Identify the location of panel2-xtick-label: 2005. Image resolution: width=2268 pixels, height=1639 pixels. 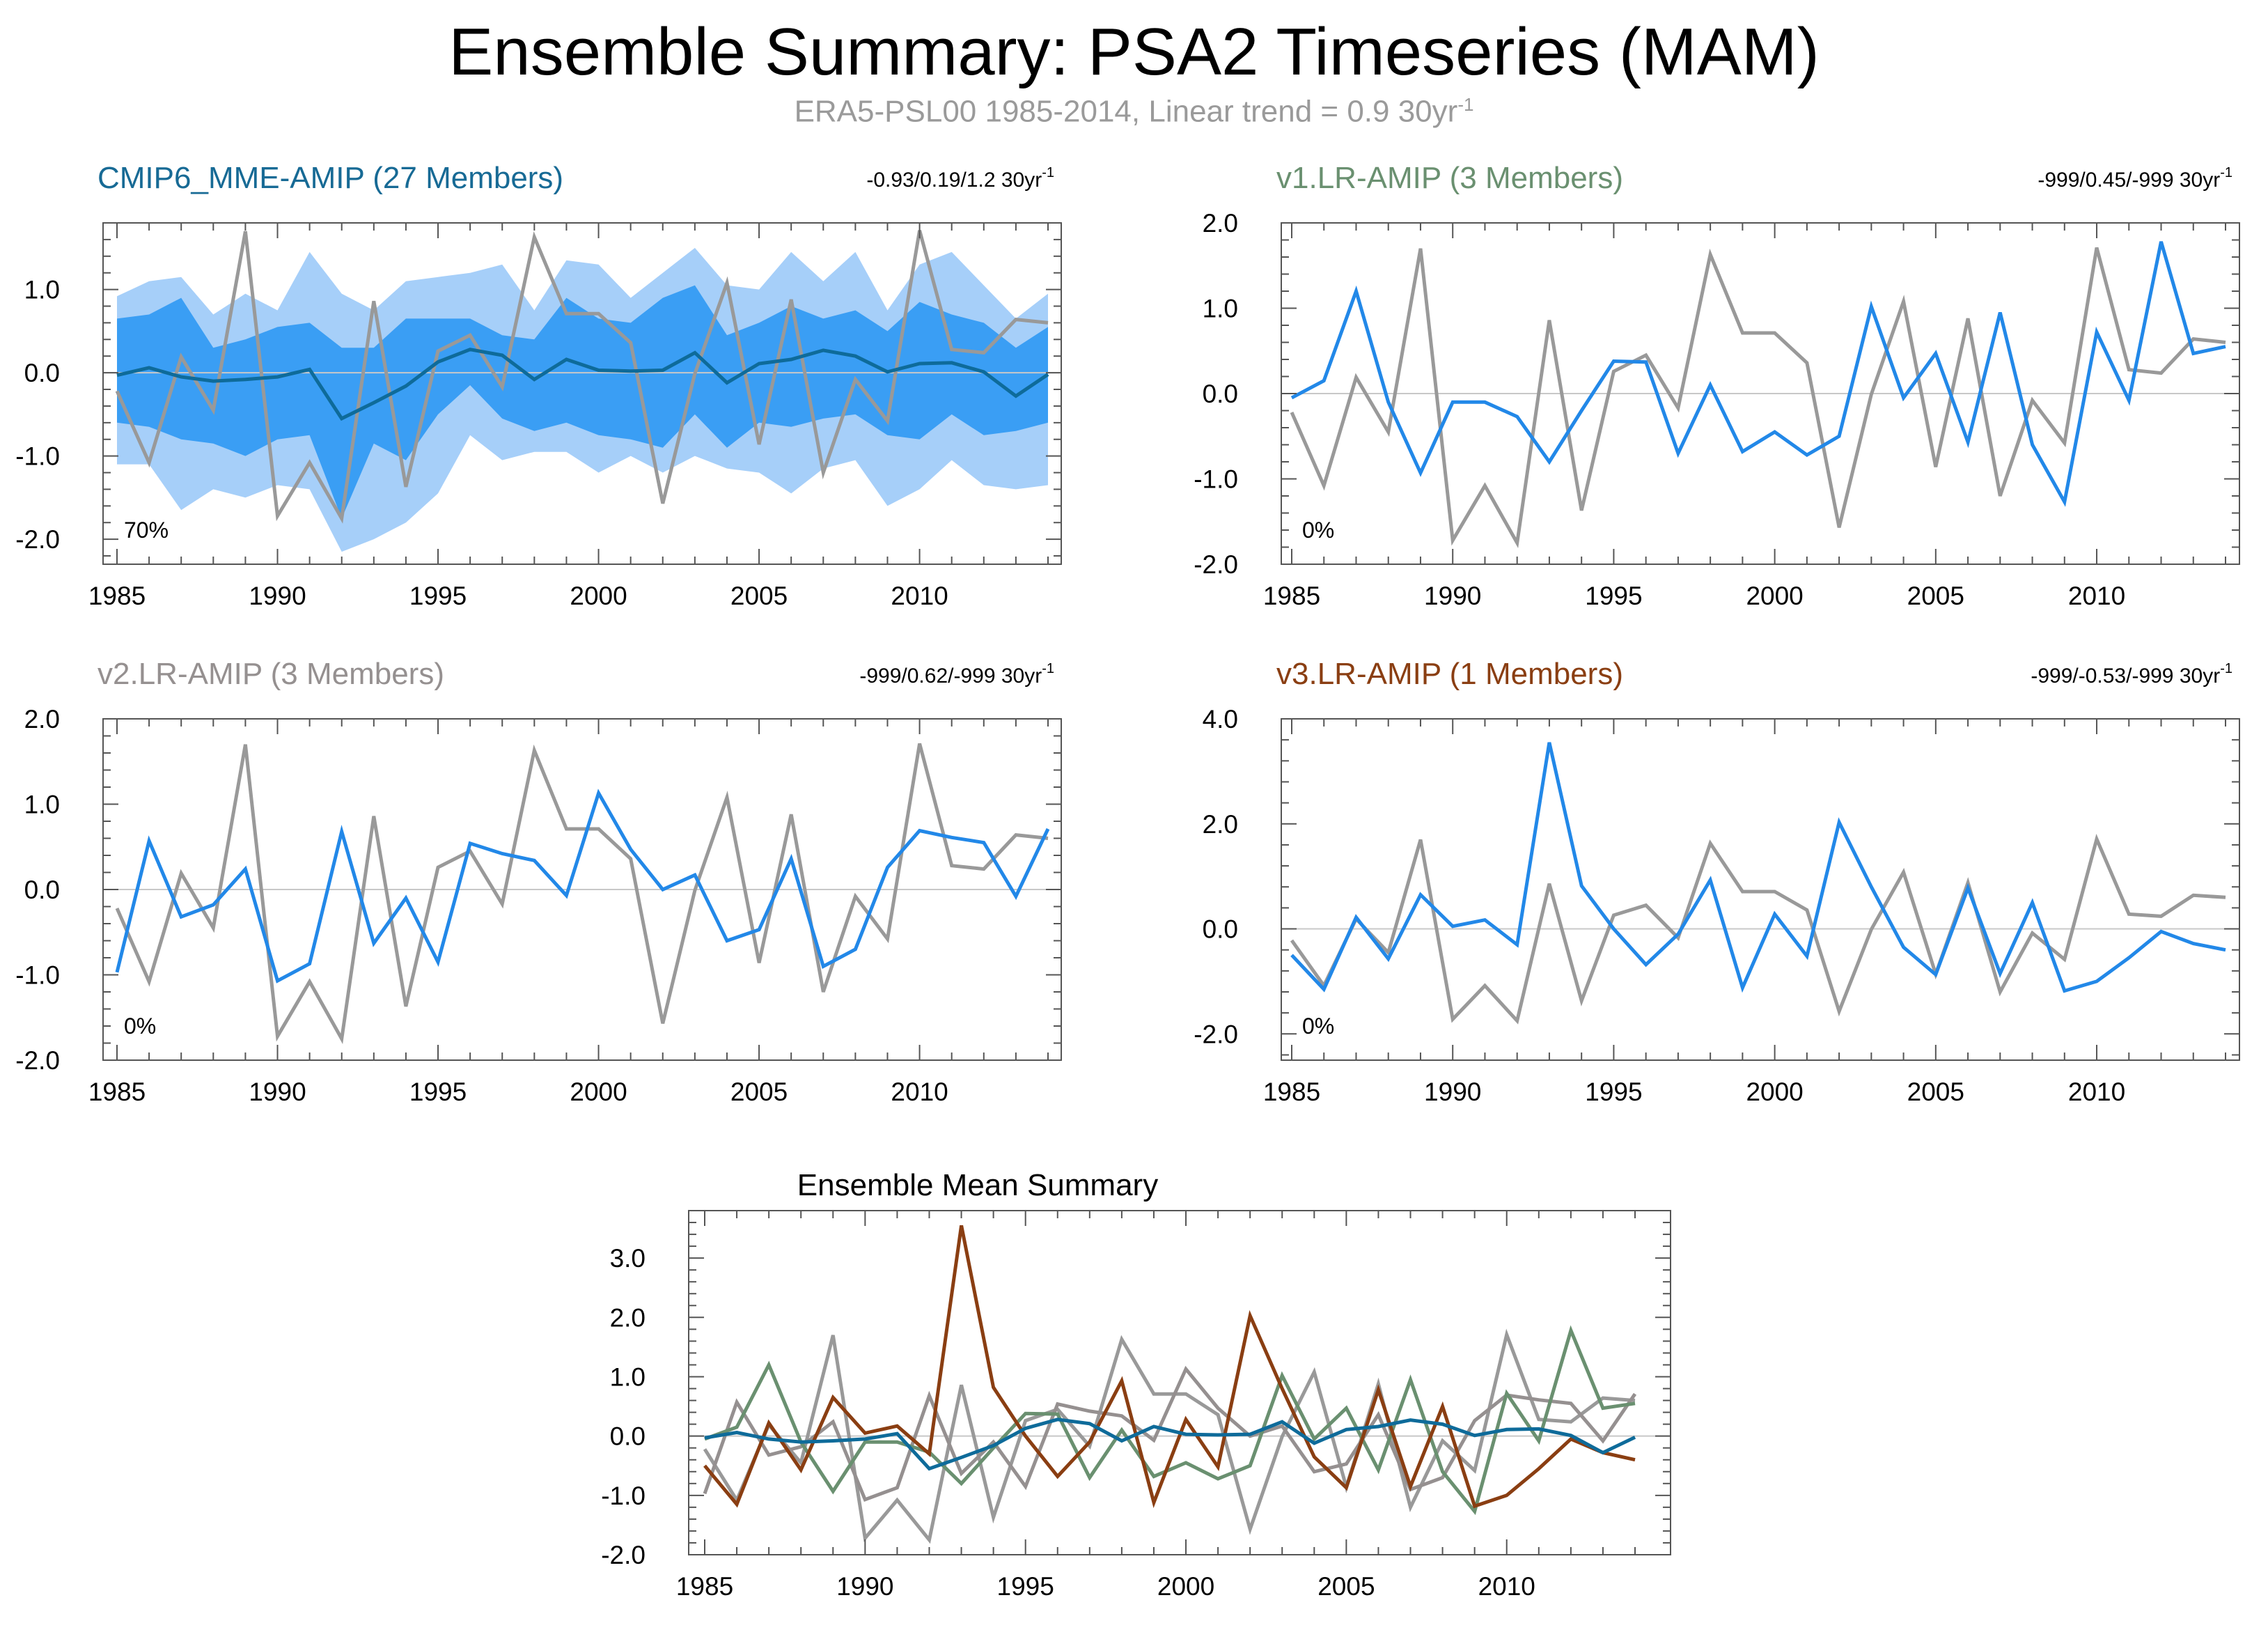
(1935, 596).